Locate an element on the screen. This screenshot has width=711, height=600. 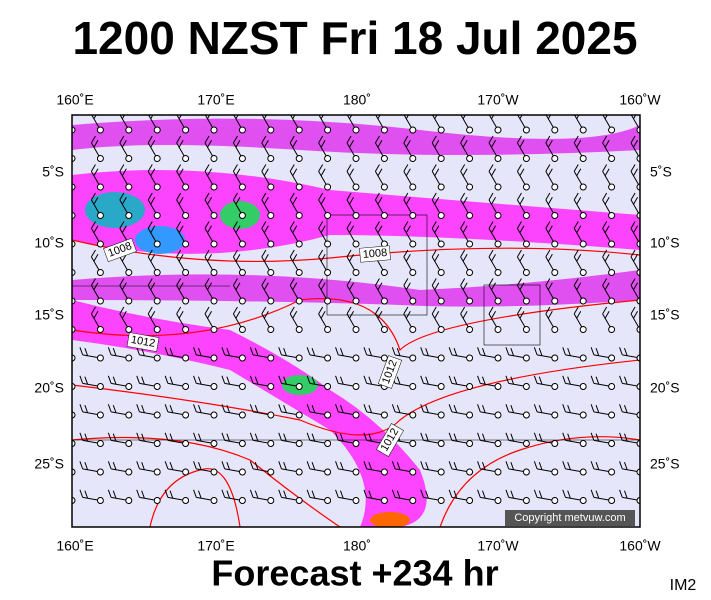
image-code: IM2 is located at coordinates (683, 585).